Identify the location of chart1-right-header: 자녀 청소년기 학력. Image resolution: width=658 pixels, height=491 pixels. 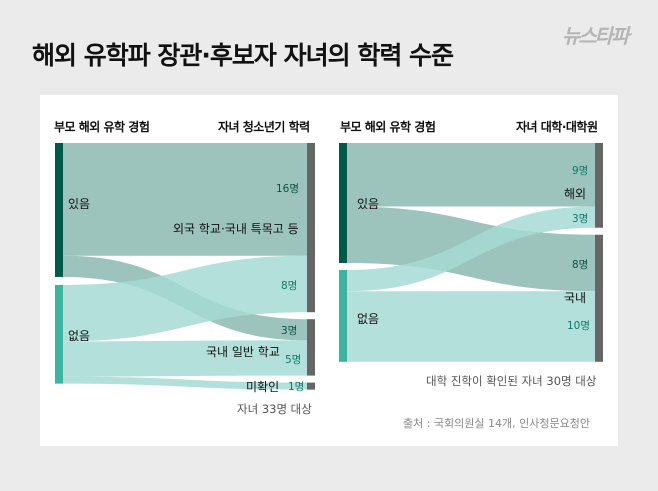
(264, 127).